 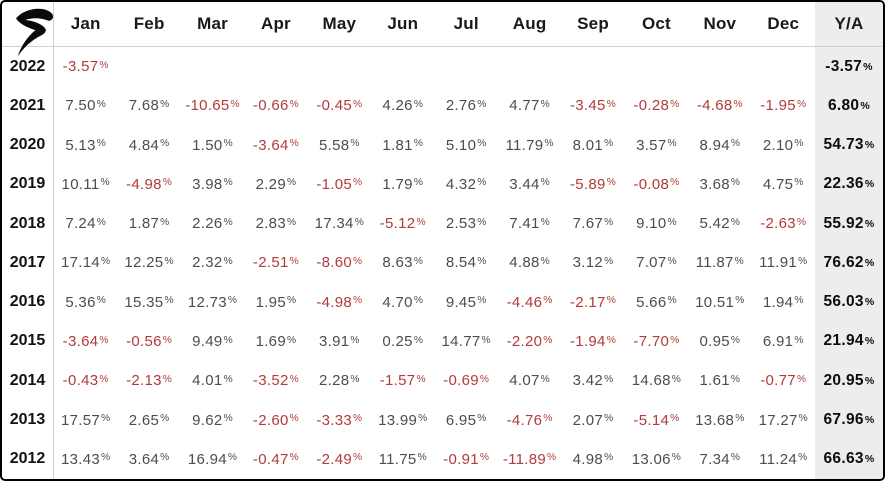 What do you see at coordinates (529, 302) in the screenshot?
I see `cell-2016-aug: -4.46%` at bounding box center [529, 302].